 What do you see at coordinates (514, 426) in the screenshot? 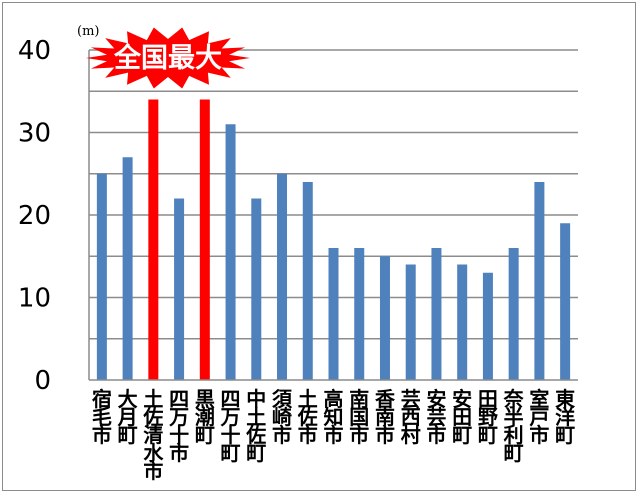
I see `category-label: 奈半利町` at bounding box center [514, 426].